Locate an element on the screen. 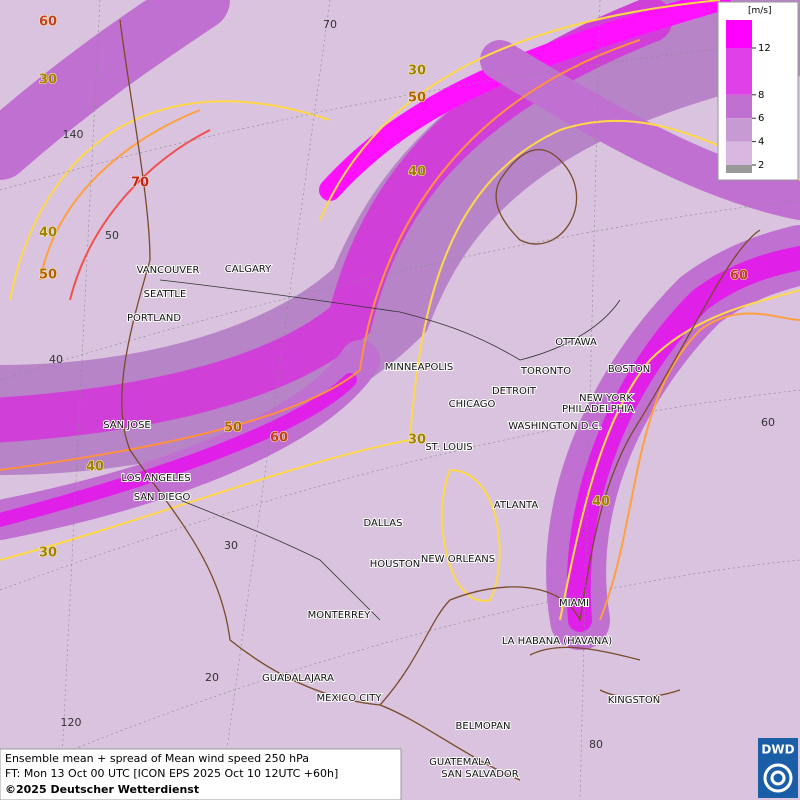  title-box-bg is located at coordinates (201, 774).